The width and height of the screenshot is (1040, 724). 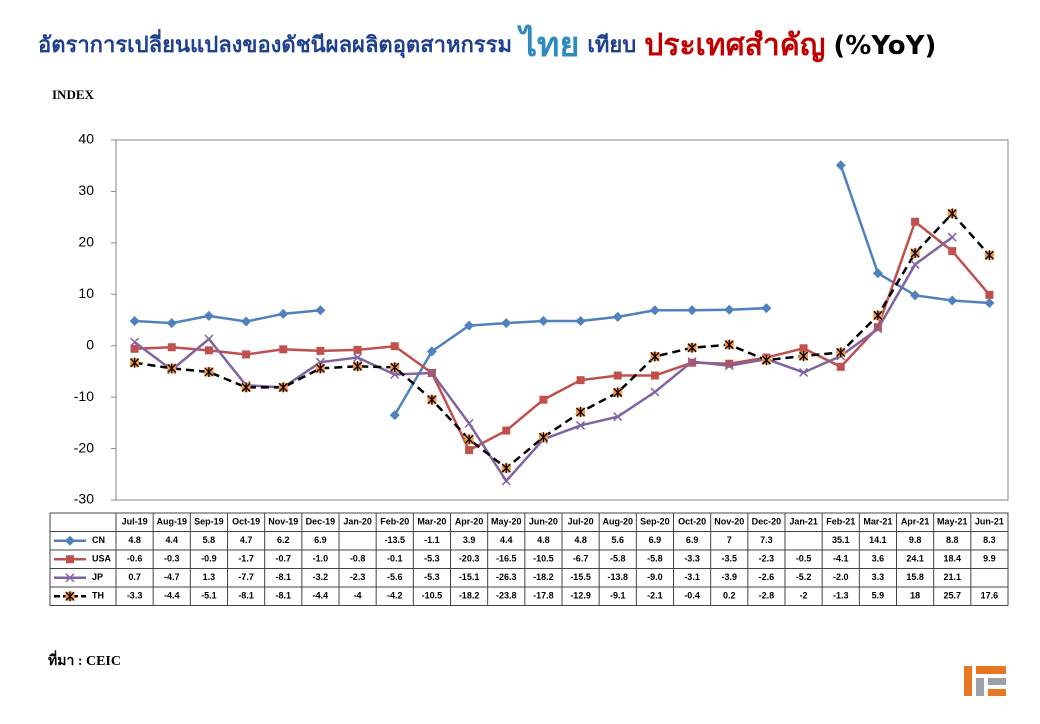 I want to click on x-tick-label: Jan-21, so click(x=803, y=522).